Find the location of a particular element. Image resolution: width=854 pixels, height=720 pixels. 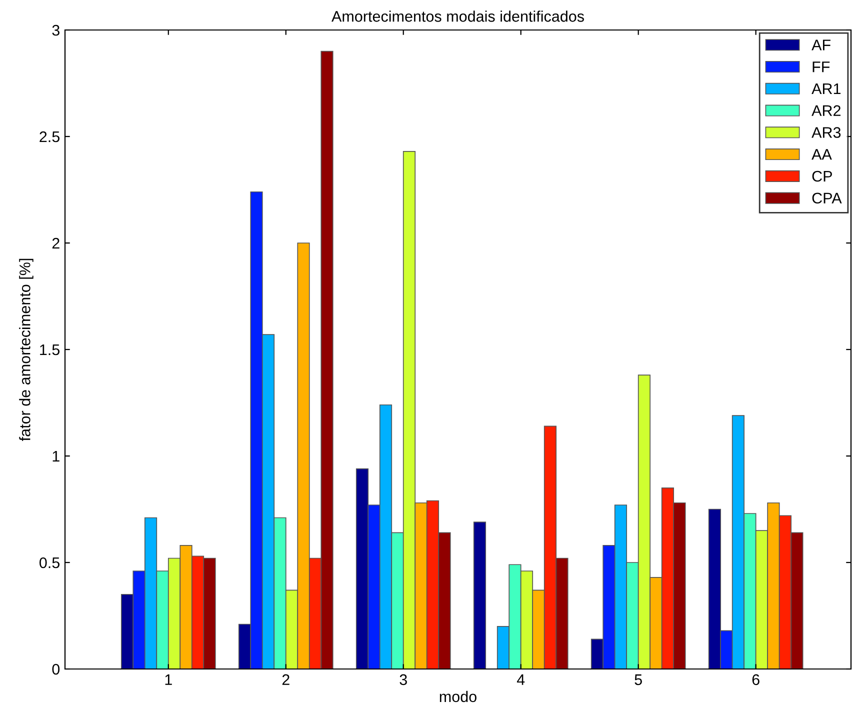

legend-label: AR1 is located at coordinates (826, 88).